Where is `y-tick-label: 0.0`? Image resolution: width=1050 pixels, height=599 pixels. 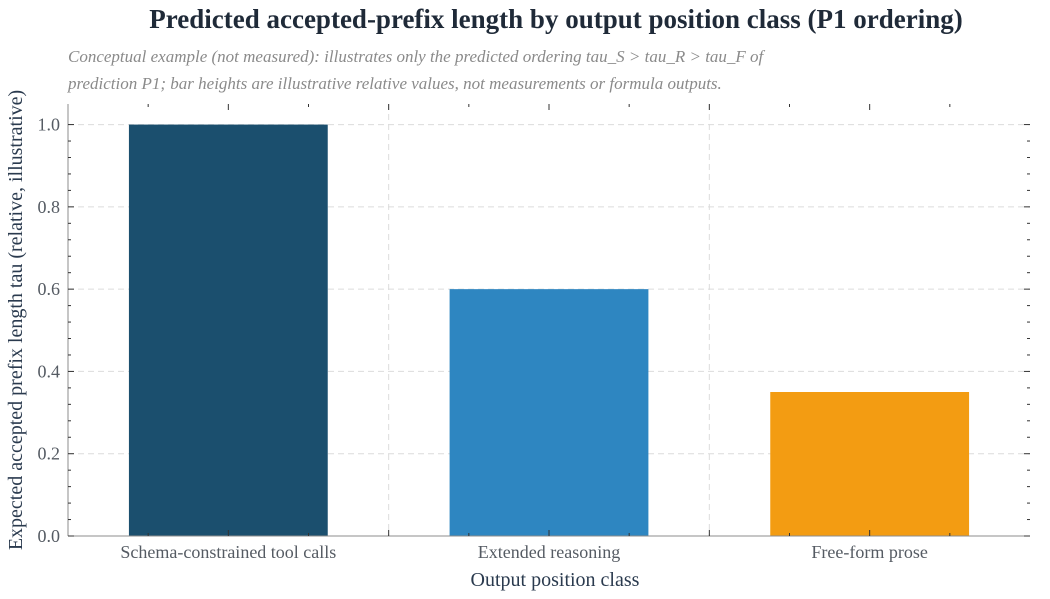
y-tick-label: 0.0 is located at coordinates (49, 536).